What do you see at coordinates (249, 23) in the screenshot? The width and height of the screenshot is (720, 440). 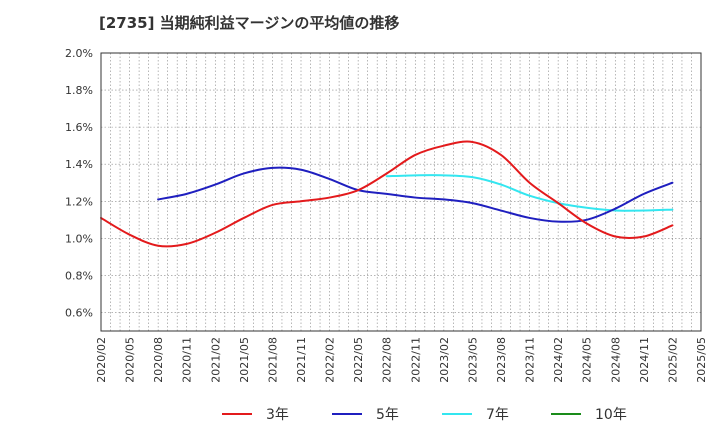 I see `chart-title: [2735] 当期純利益マージンの平均値の推移` at bounding box center [249, 23].